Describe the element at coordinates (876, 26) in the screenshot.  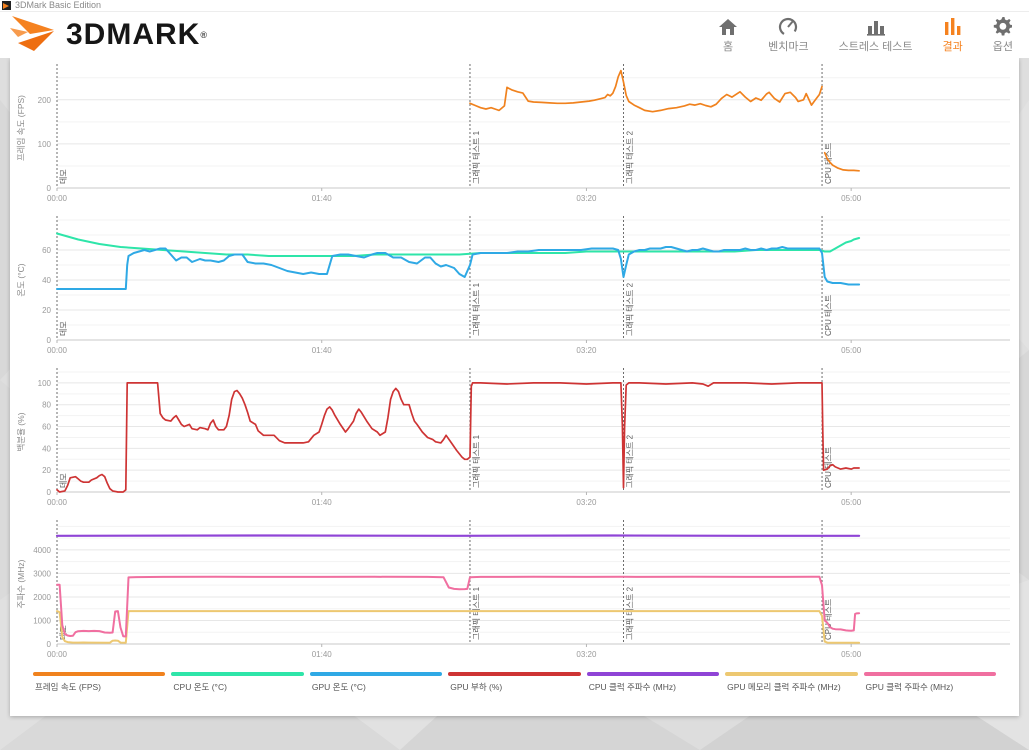
I see `bar-chart-icon` at that location.